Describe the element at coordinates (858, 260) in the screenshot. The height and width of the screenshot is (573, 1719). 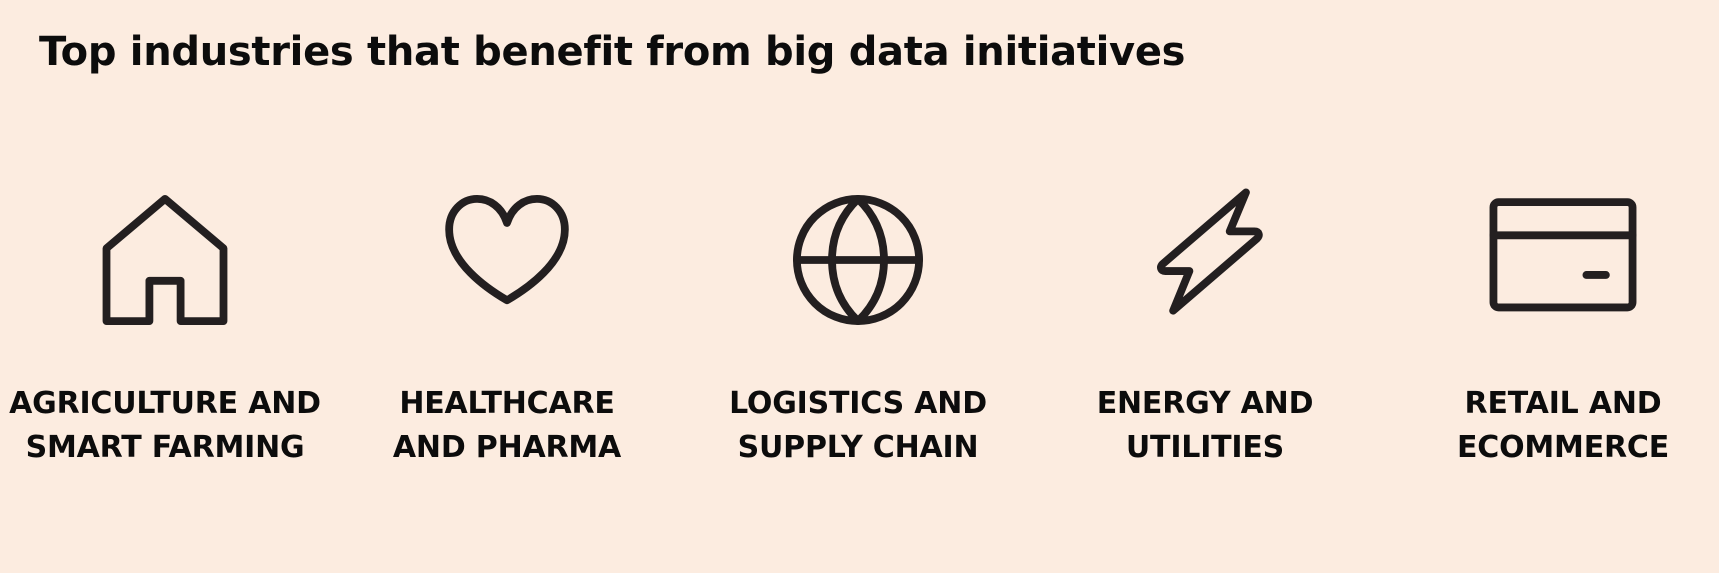
I see `globe-icon` at that location.